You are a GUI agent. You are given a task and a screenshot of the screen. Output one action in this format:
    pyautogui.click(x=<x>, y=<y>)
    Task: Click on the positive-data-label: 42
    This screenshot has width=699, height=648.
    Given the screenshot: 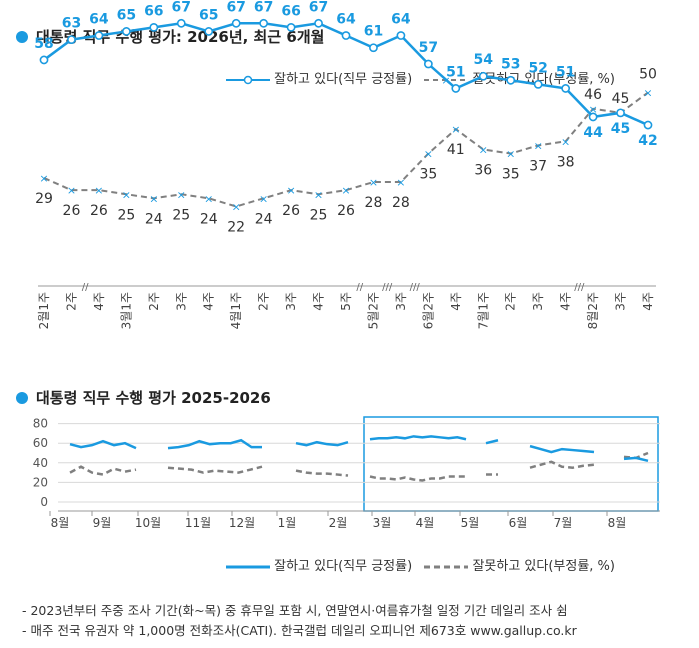 What is the action you would take?
    pyautogui.click(x=647, y=141)
    